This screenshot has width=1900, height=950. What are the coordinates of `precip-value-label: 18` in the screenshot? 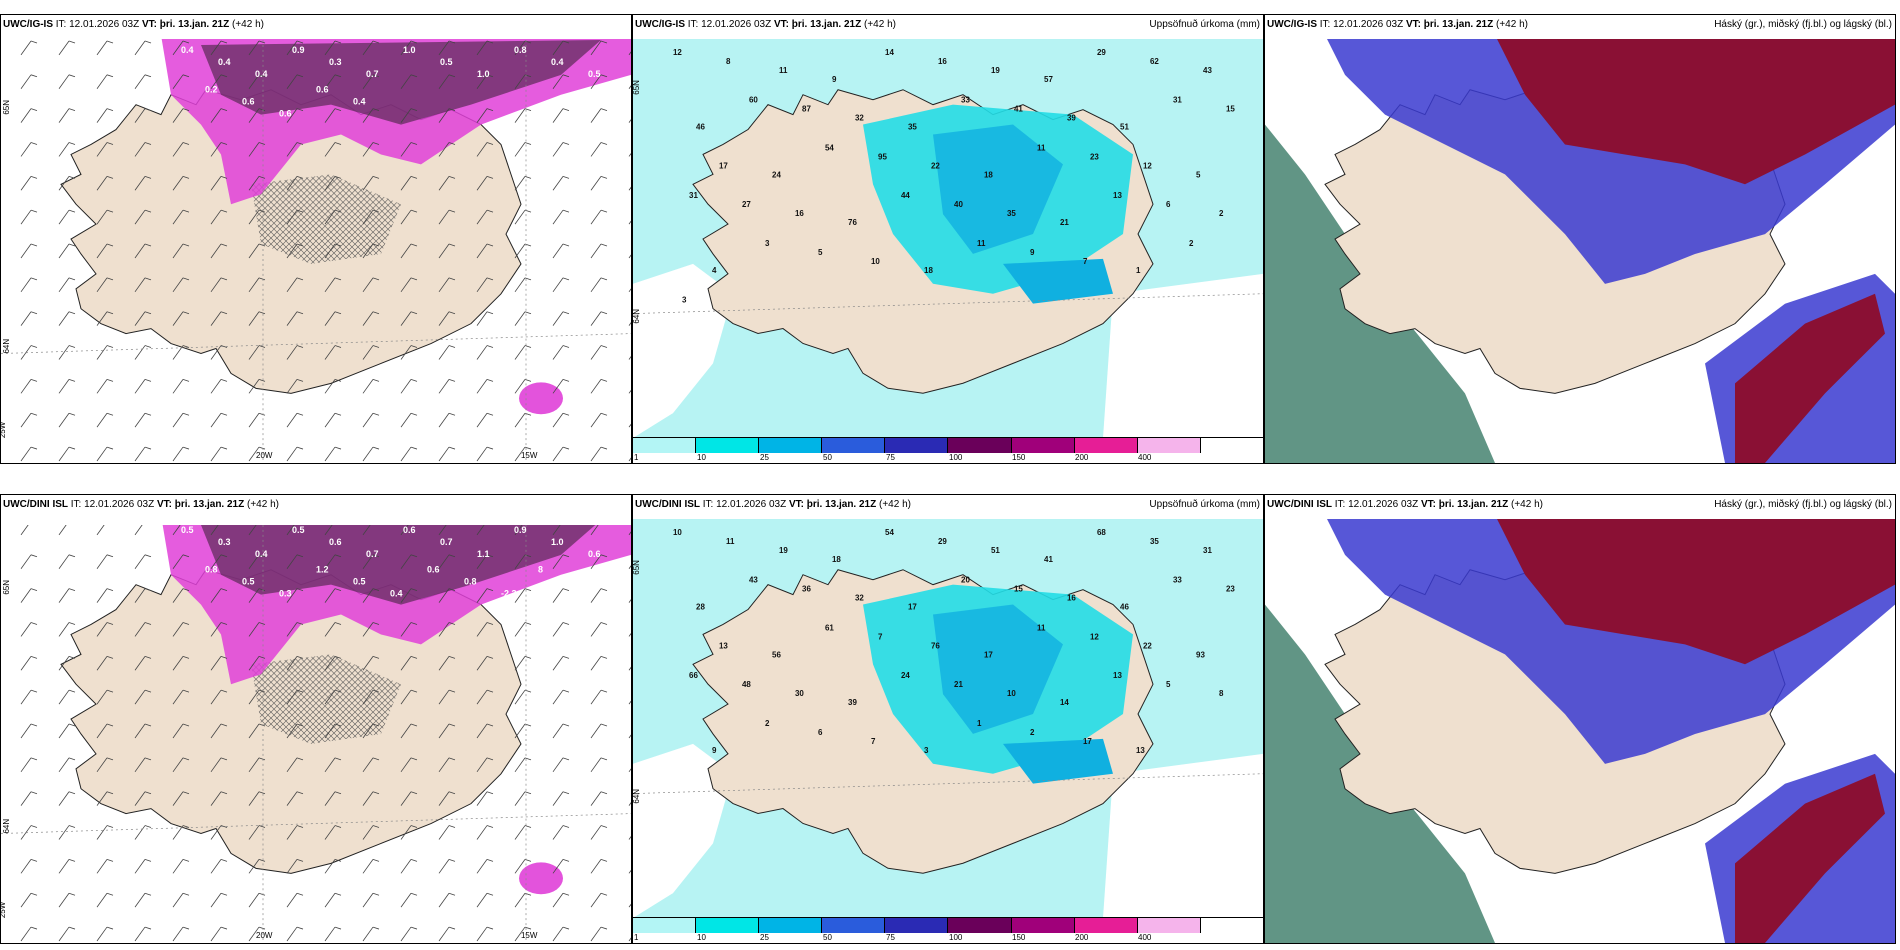 It's located at (928, 270).